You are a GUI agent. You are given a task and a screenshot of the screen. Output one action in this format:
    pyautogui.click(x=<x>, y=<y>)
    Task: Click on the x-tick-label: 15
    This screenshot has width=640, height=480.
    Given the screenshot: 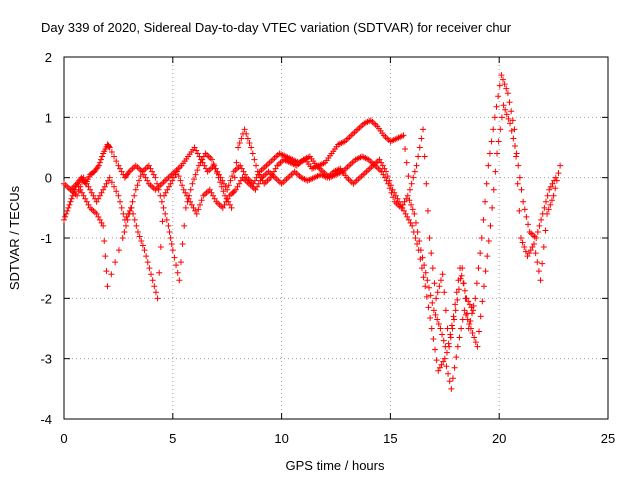 What is the action you would take?
    pyautogui.click(x=390, y=438)
    